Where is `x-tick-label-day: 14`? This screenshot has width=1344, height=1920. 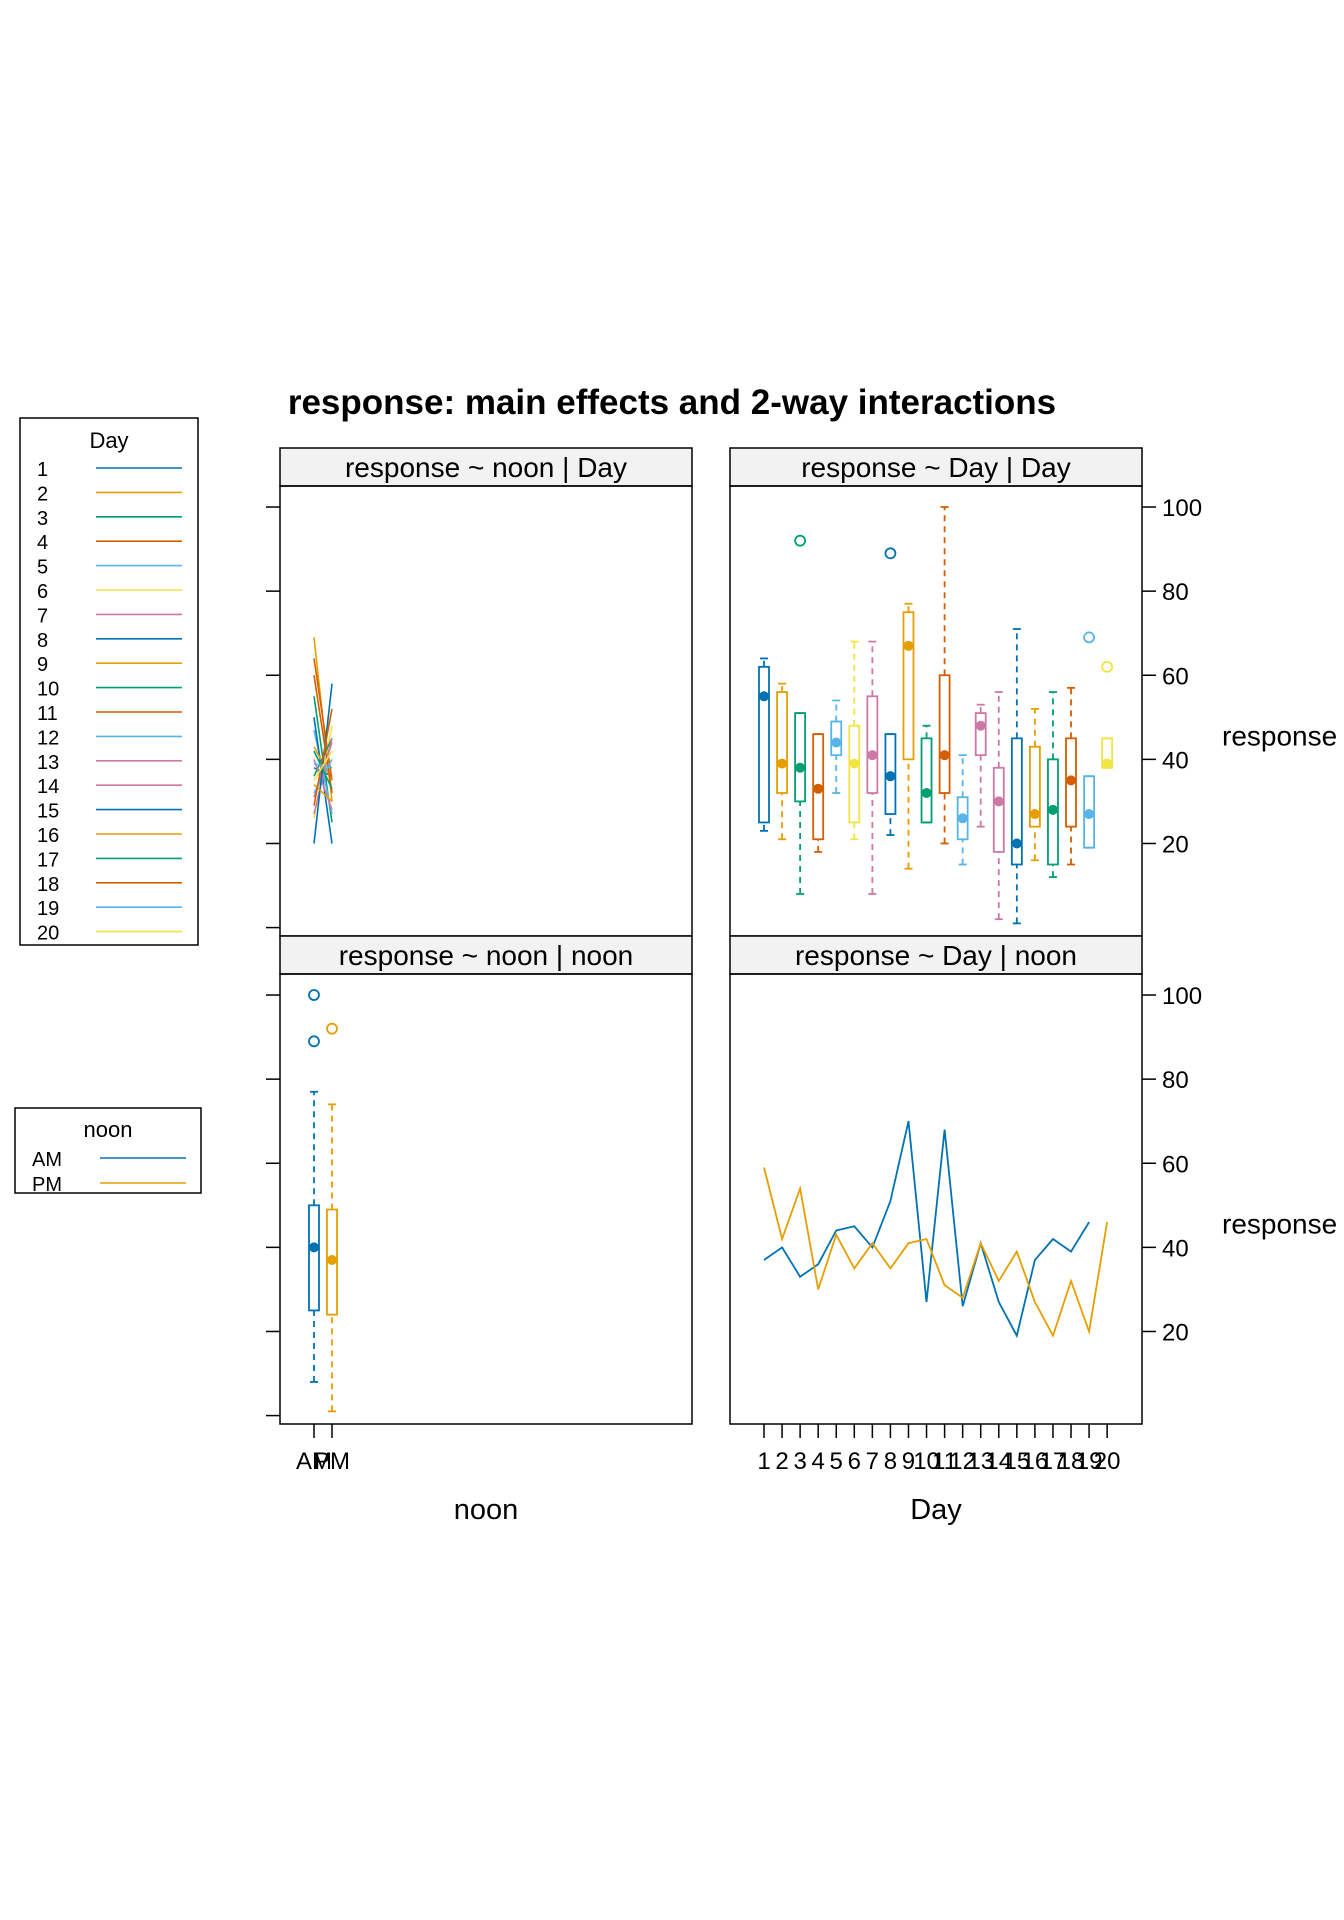 x-tick-label-day: 14 is located at coordinates (998, 1461).